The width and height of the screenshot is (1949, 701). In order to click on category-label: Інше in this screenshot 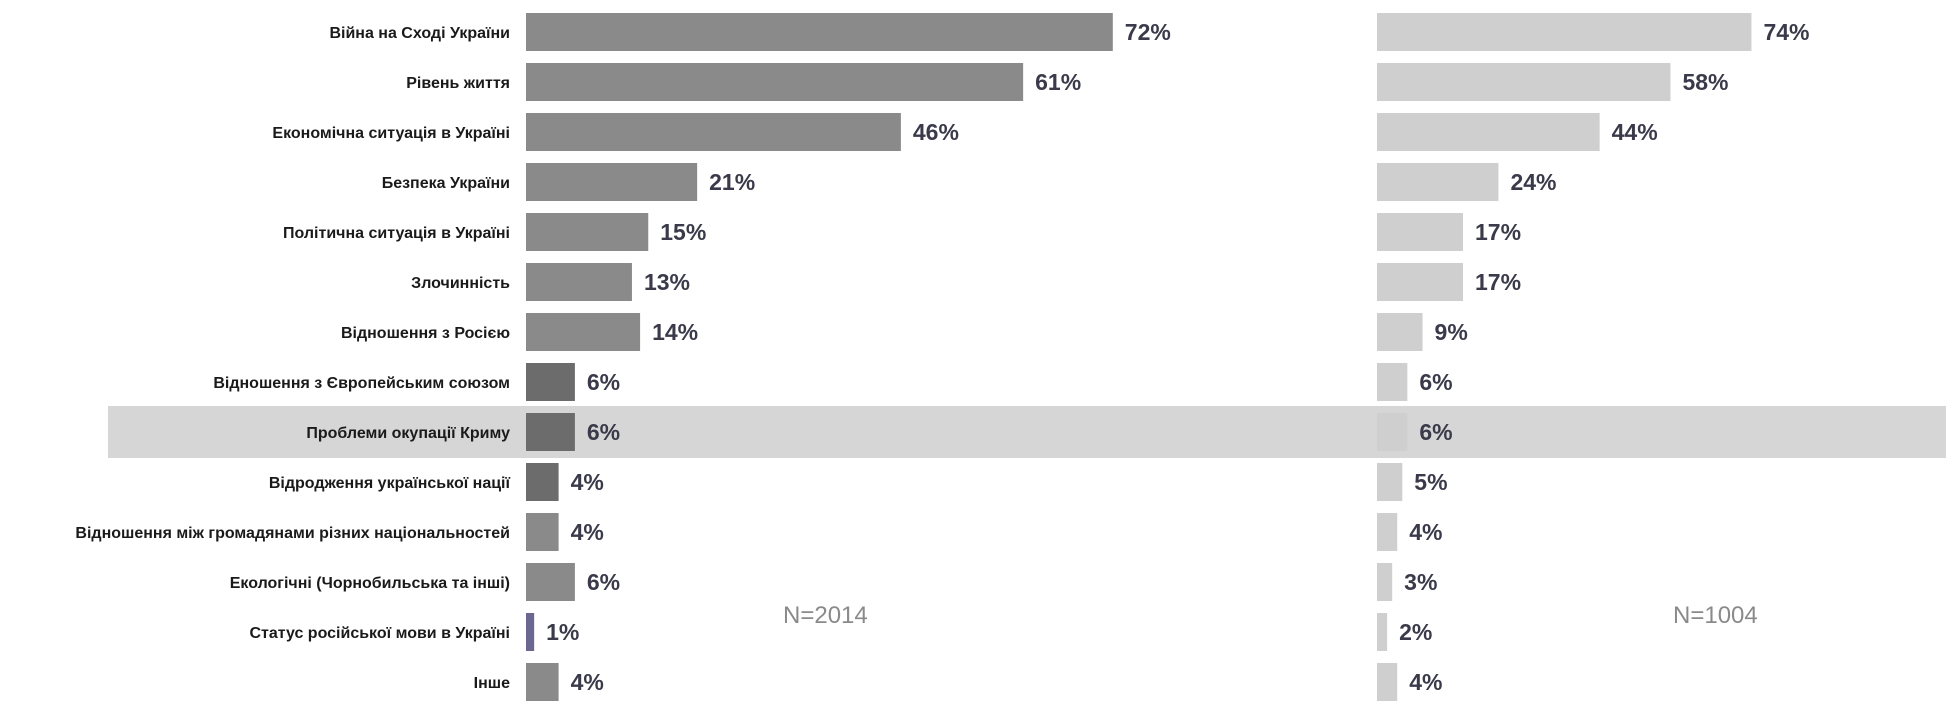, I will do `click(492, 683)`.